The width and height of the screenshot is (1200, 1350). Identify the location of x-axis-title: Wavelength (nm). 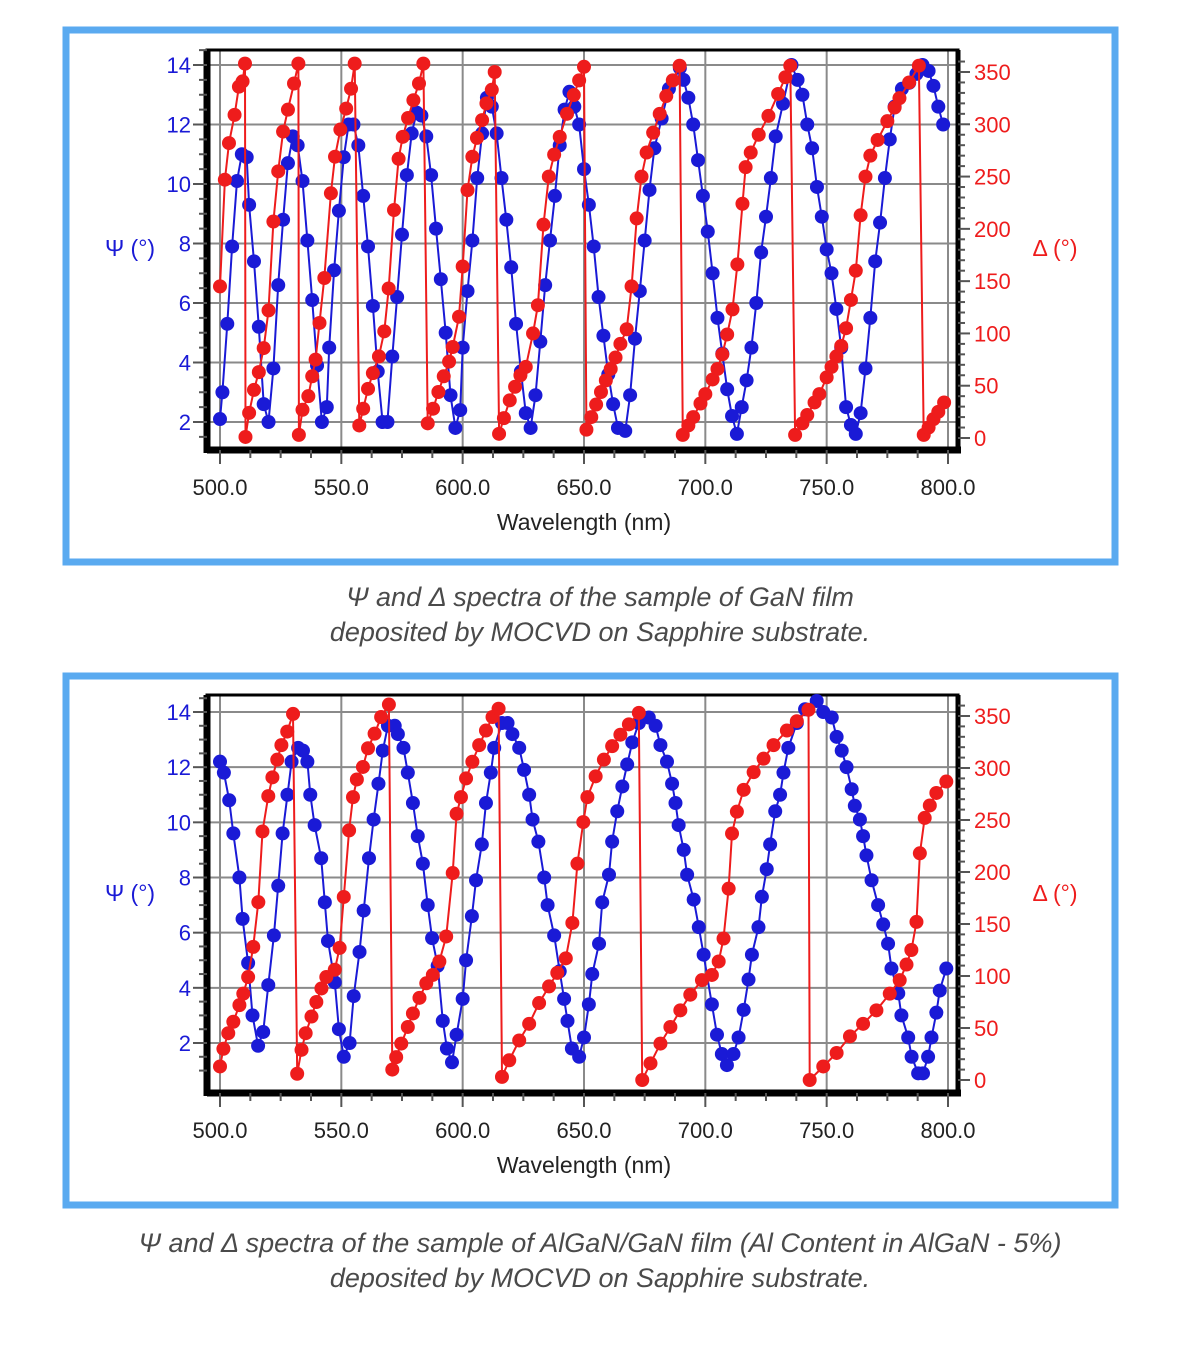
(584, 1165).